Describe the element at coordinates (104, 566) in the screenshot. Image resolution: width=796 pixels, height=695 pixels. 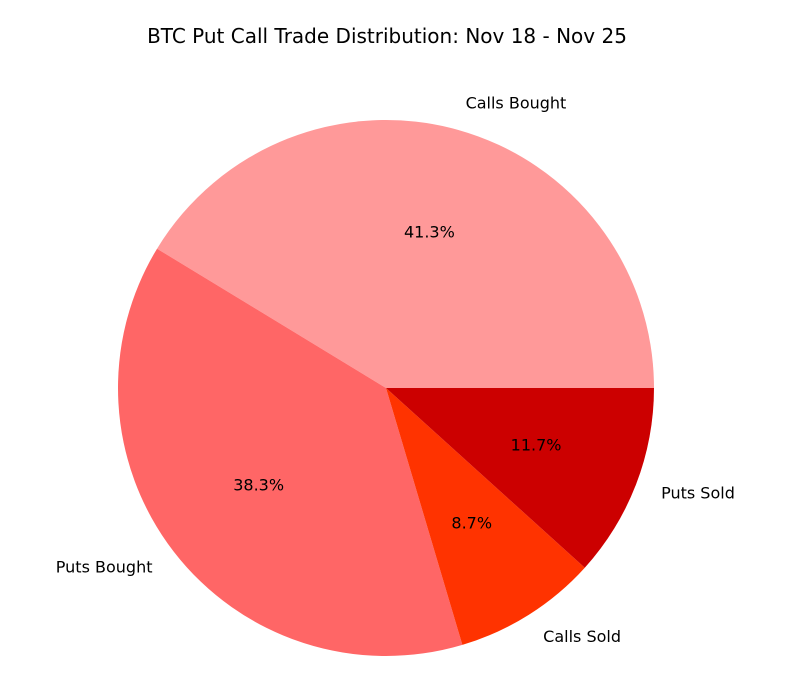
I see `slice-label-puts-bought: Puts Bought` at that location.